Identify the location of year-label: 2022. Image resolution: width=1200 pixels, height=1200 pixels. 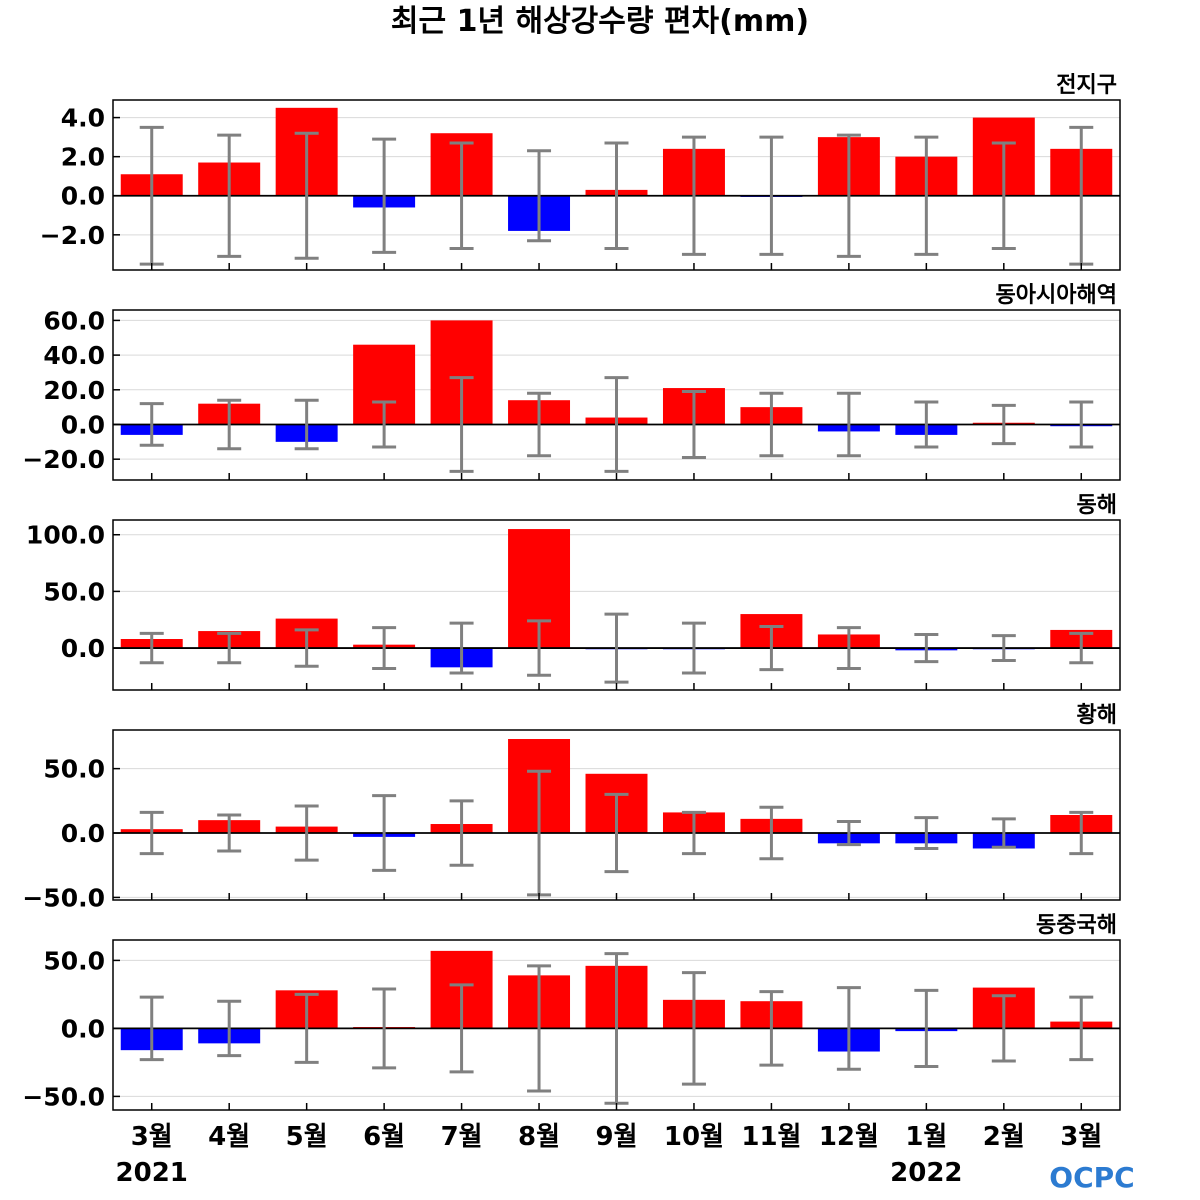
(926, 1173).